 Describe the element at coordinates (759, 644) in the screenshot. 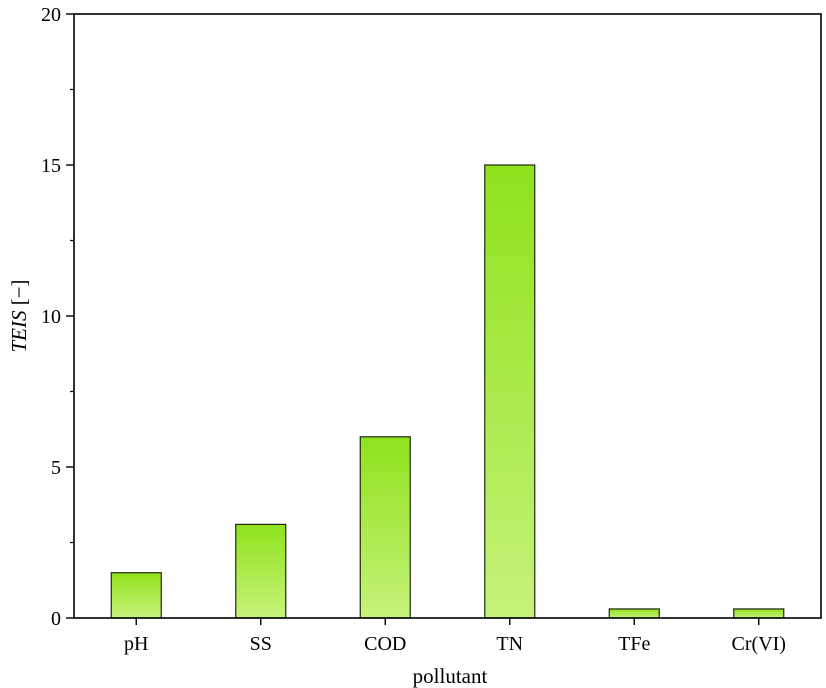

I see `x-tick-label: Cr(VI)` at that location.